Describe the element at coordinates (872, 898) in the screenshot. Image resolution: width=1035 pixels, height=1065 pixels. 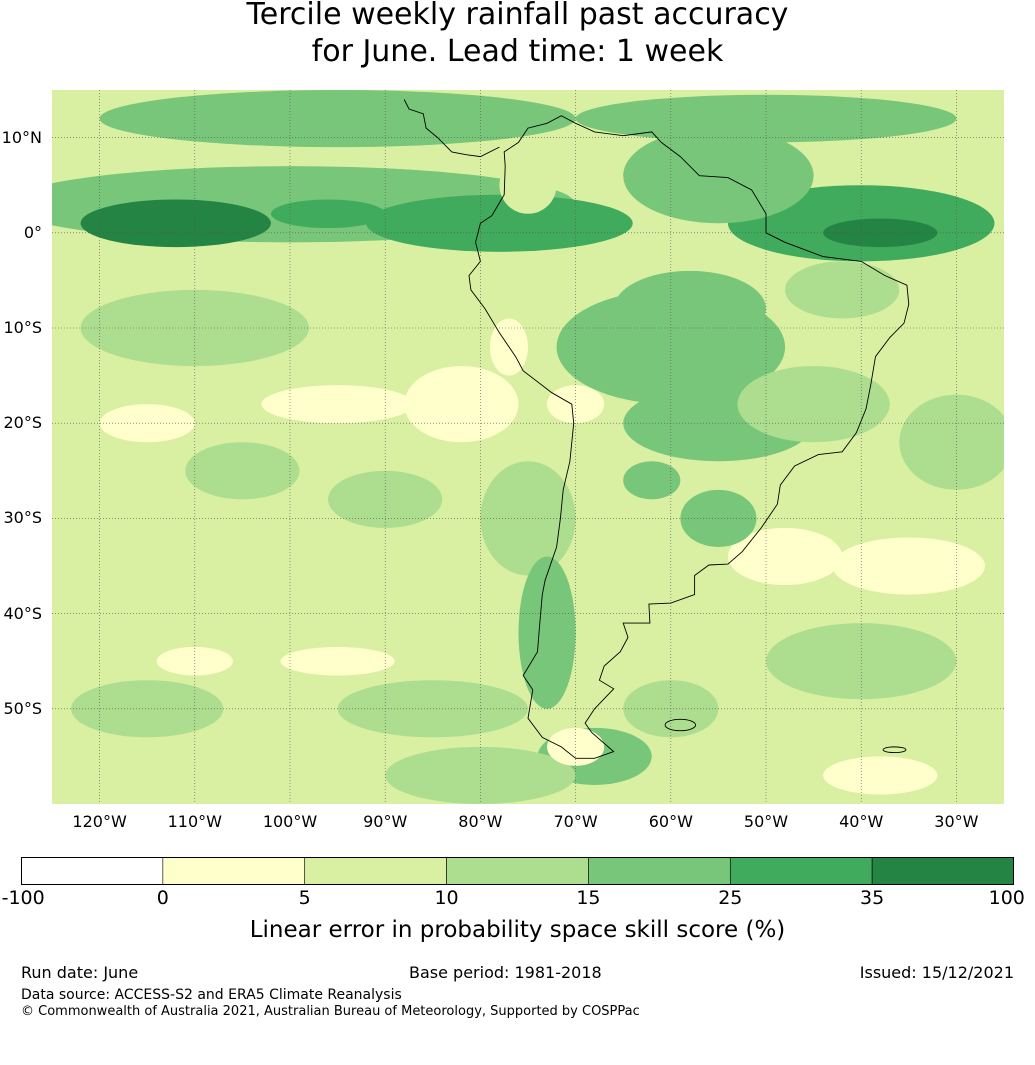
I see `colorbar-tick-label: 35` at that location.